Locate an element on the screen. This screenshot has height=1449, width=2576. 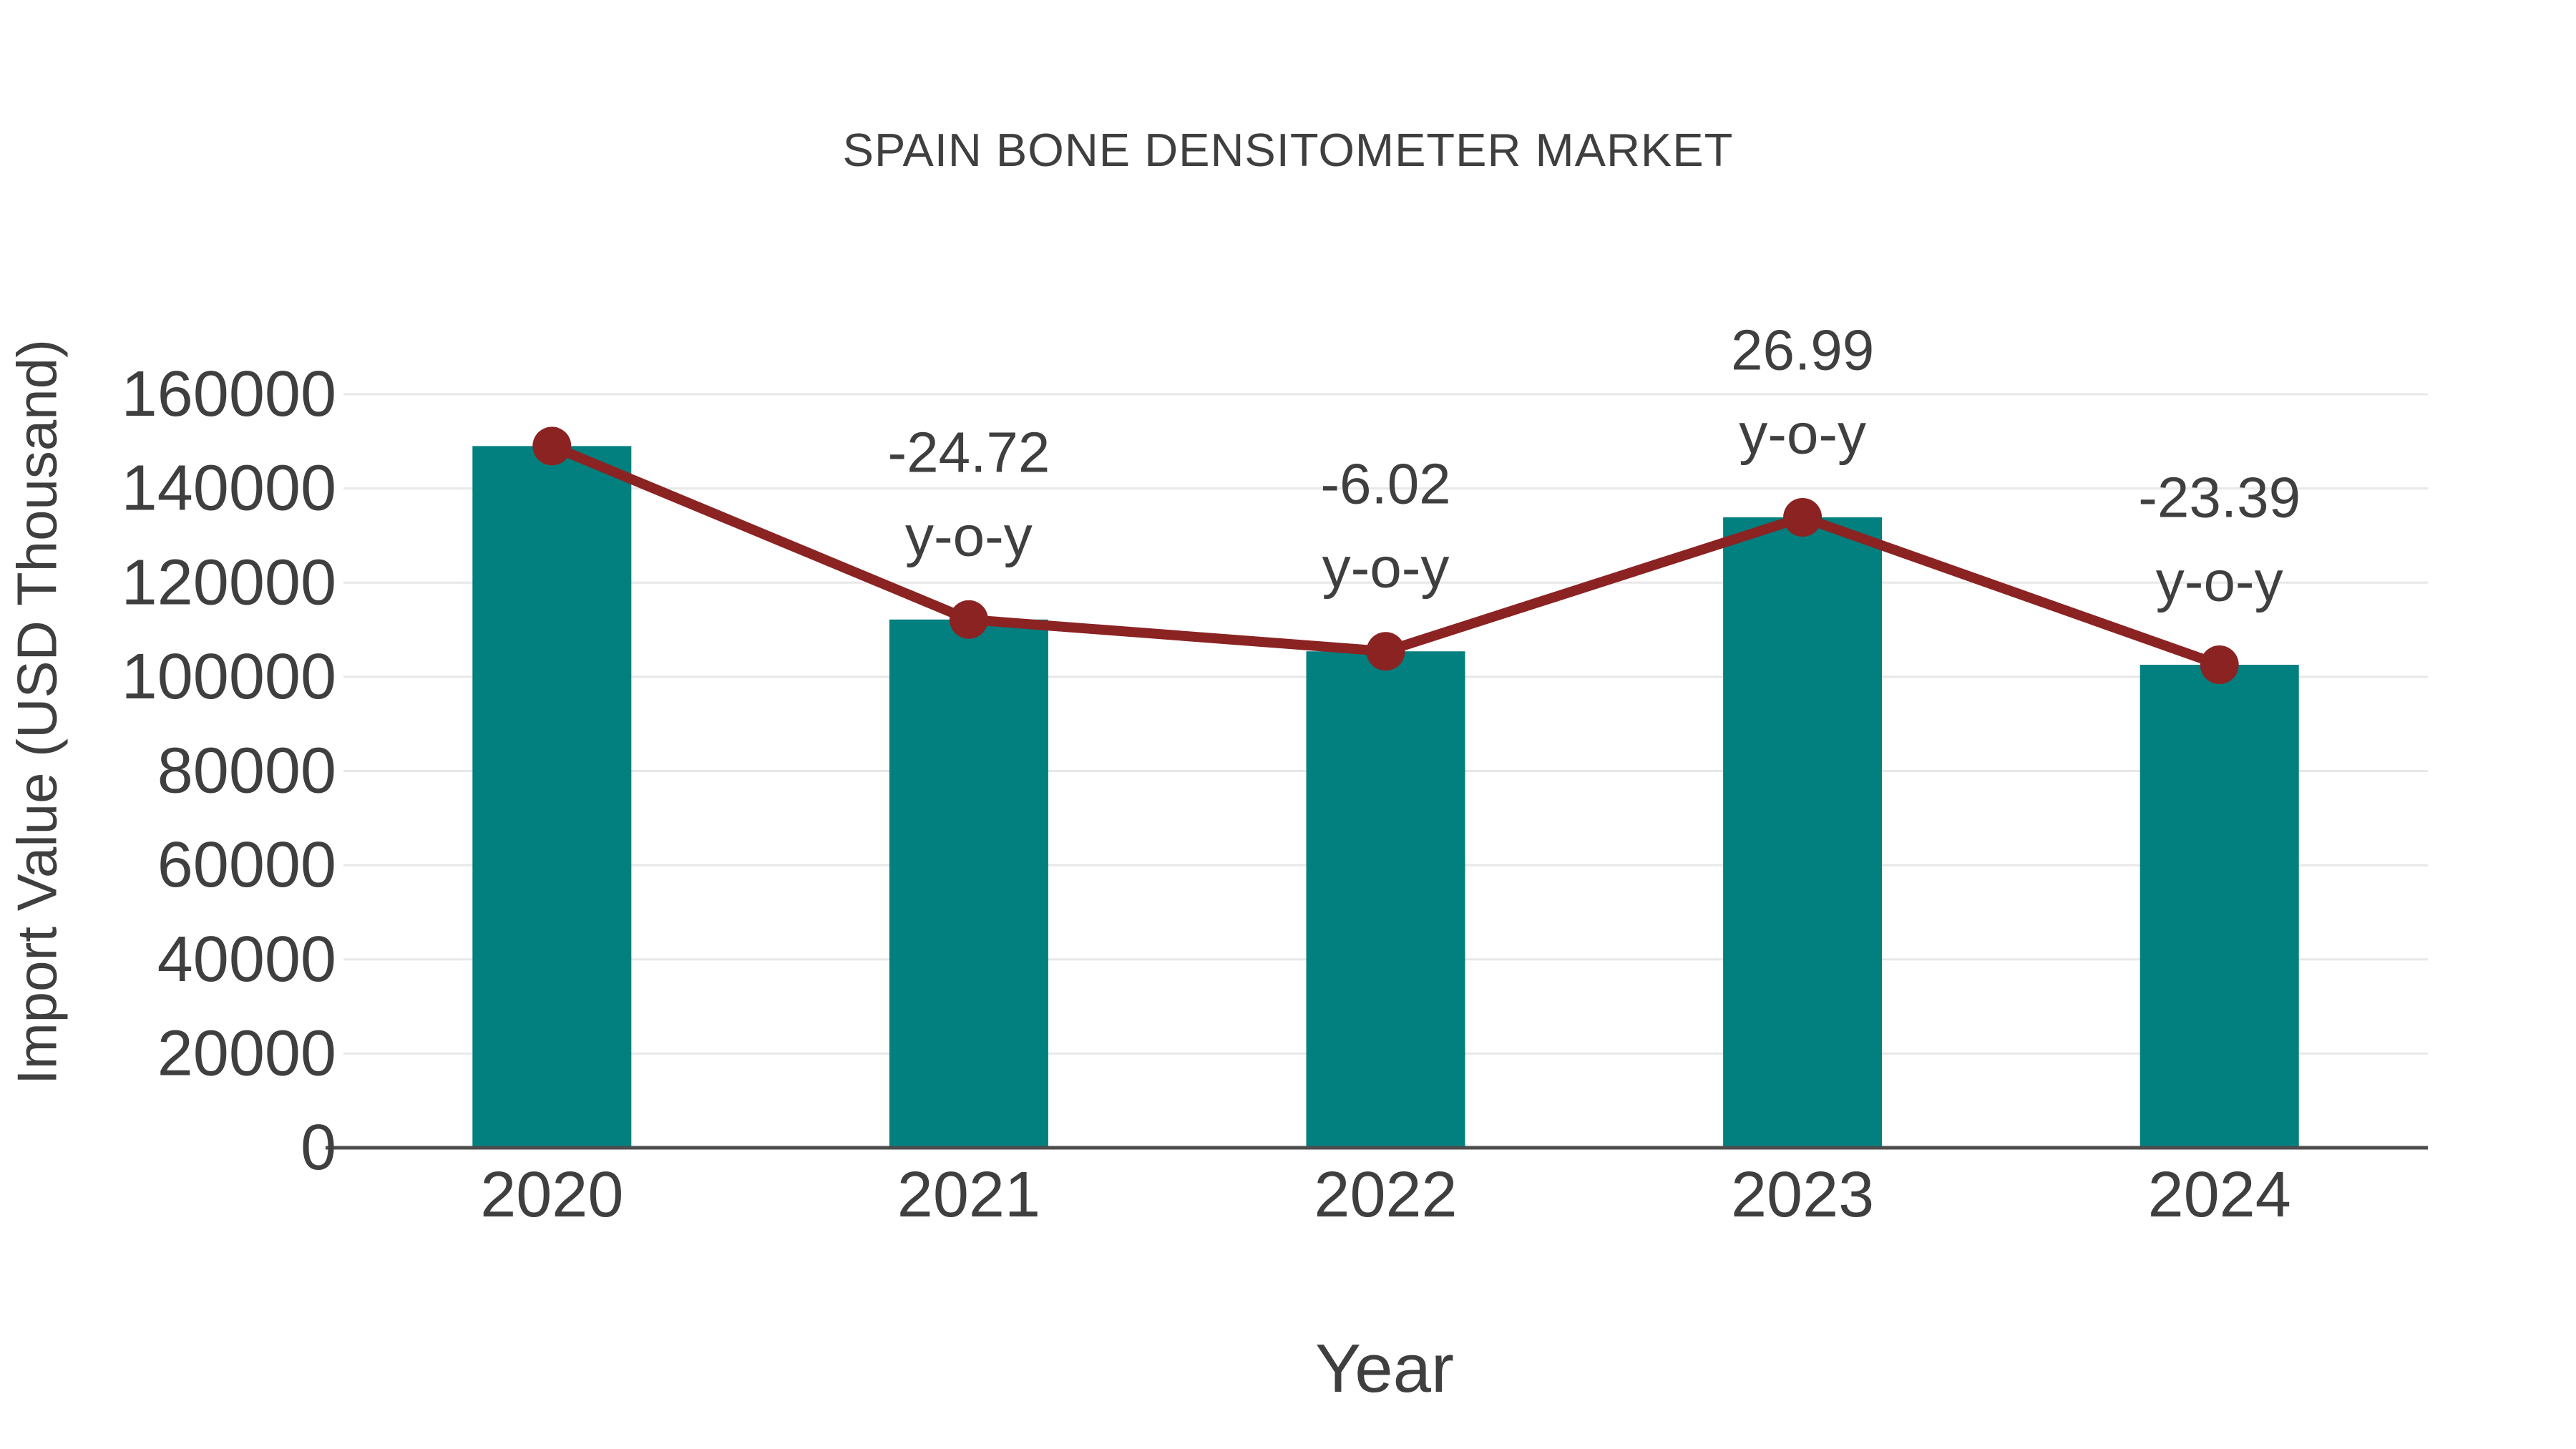
trend-marker-2020 is located at coordinates (552, 446).